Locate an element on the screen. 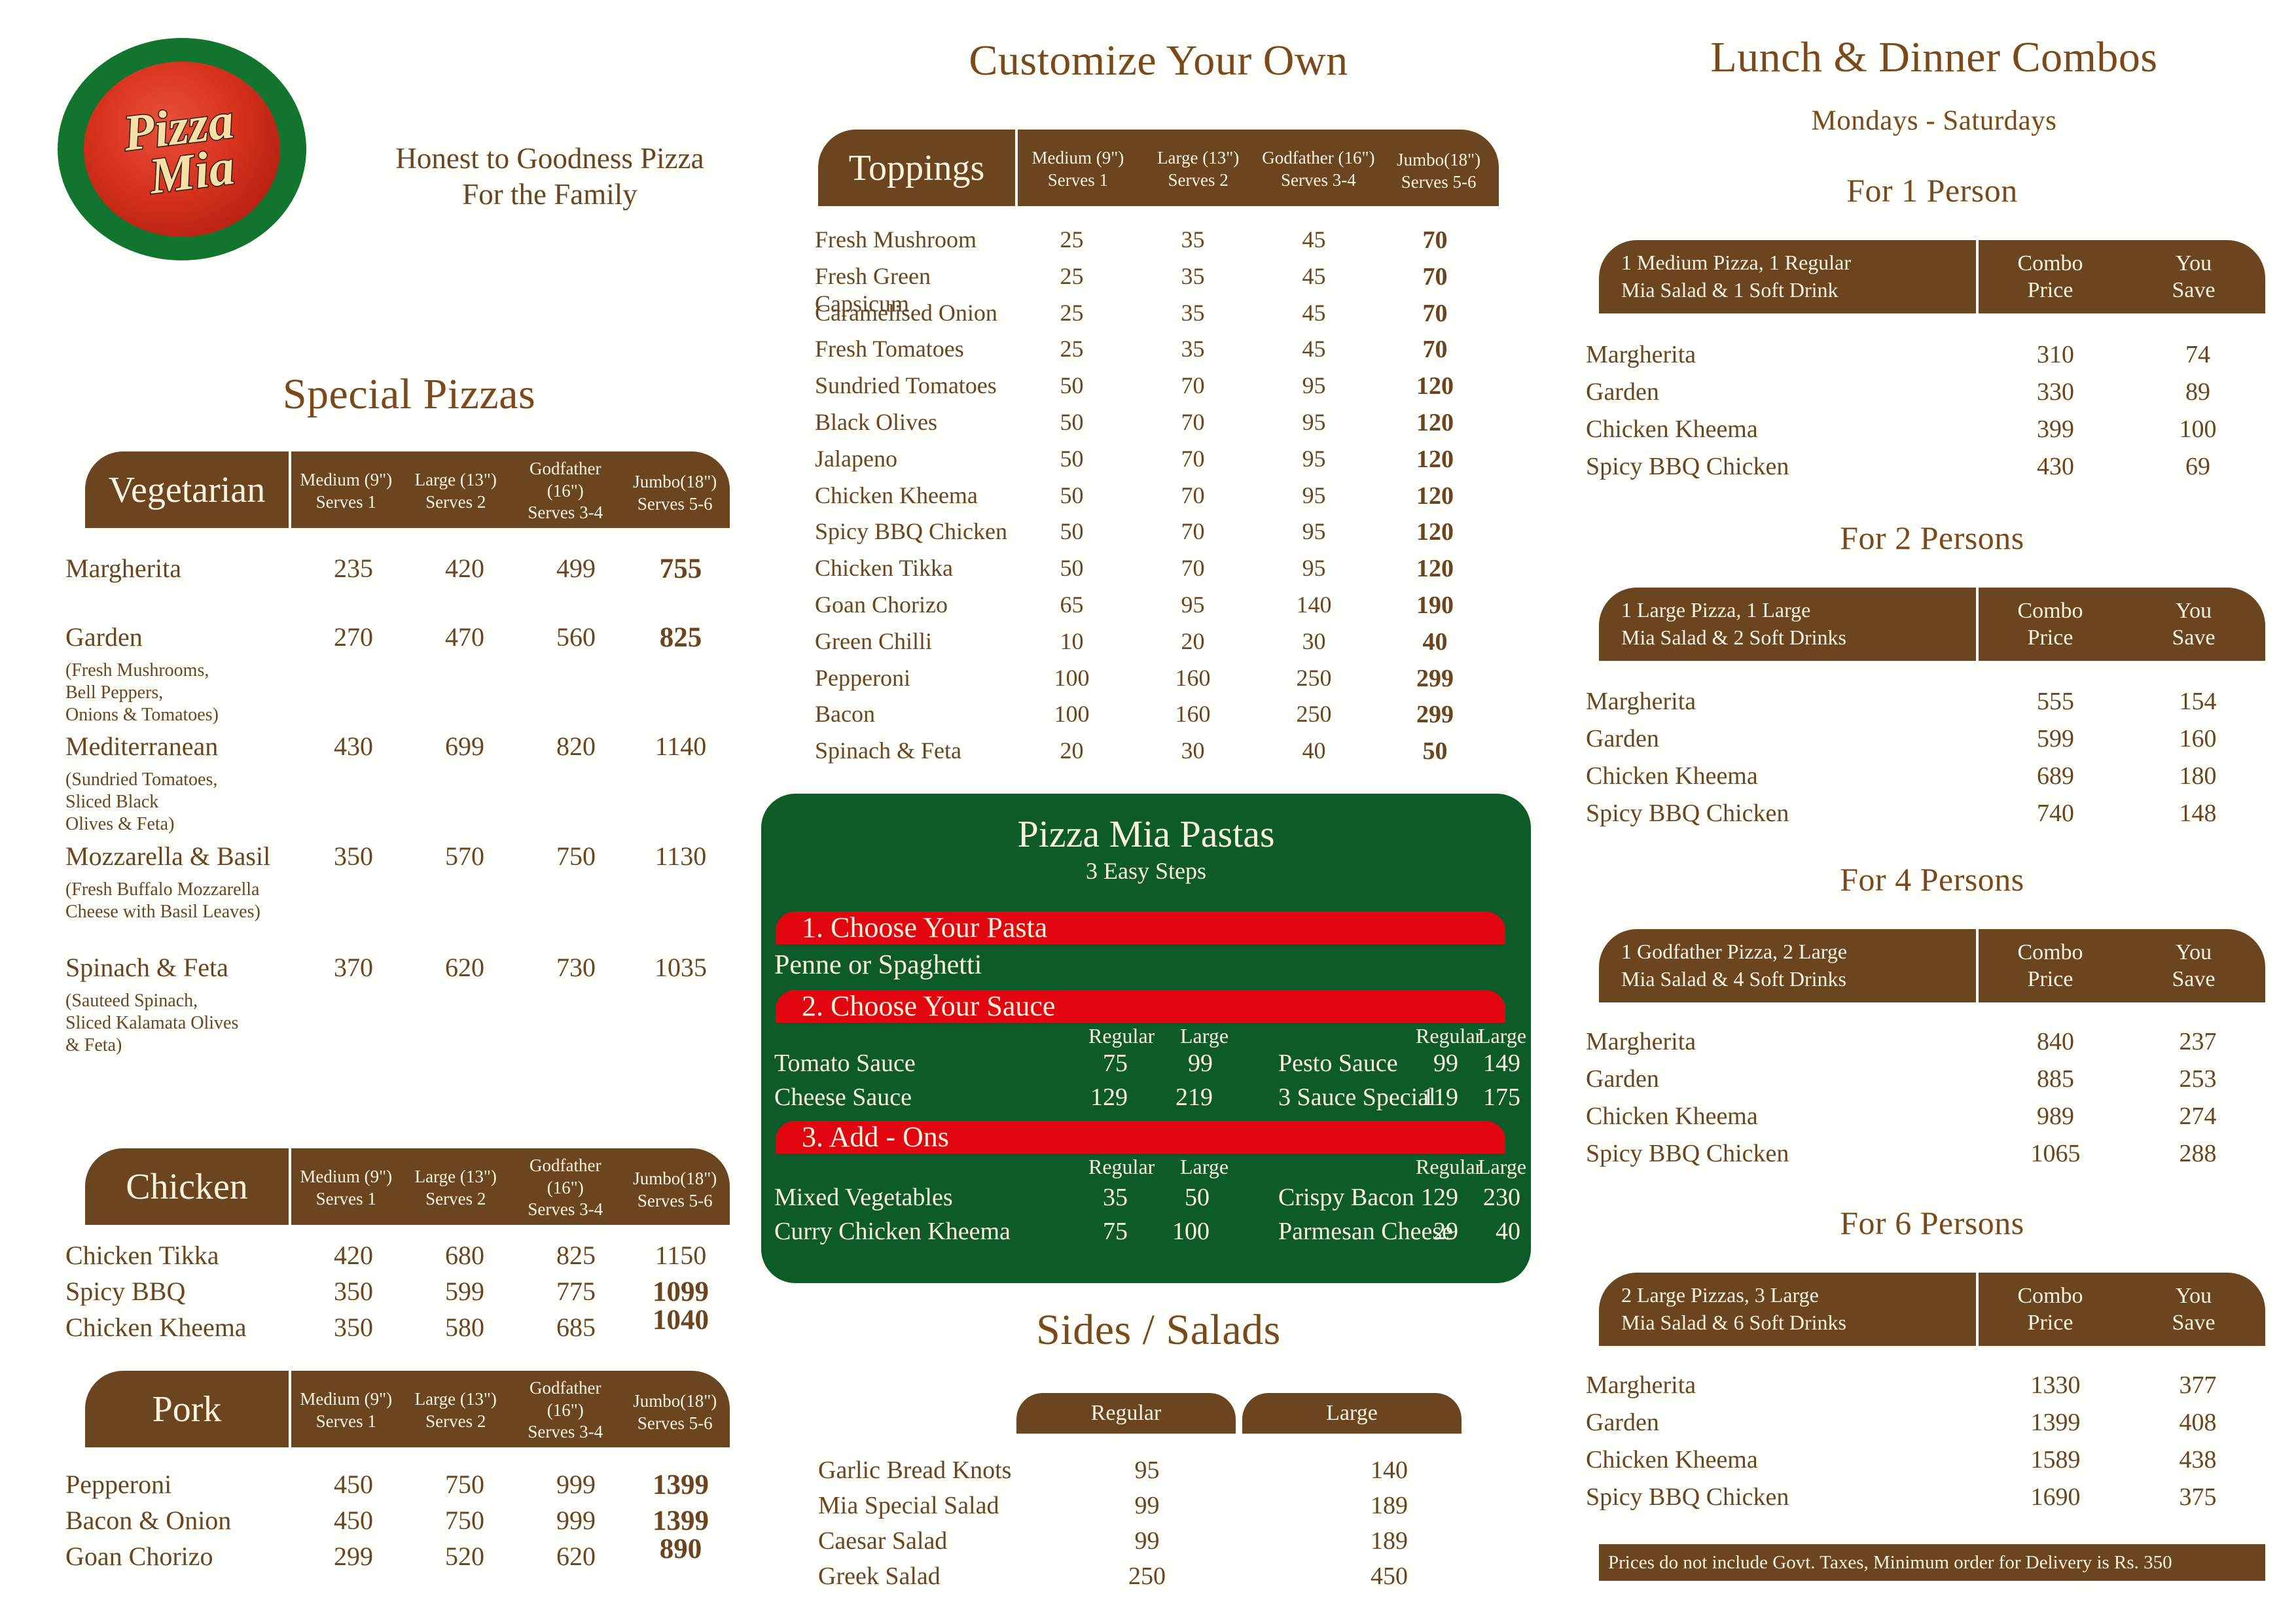  combo-item-price: 1589 is located at coordinates (2055, 1460).